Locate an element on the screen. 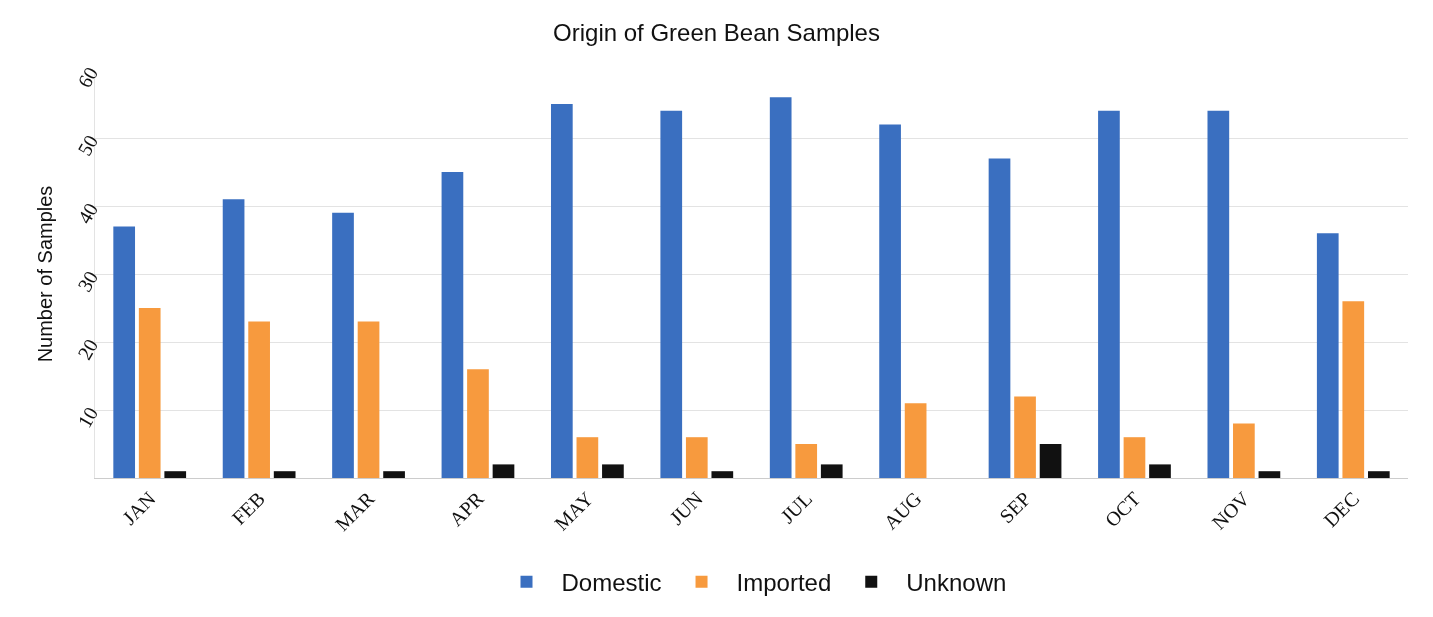 Image resolution: width=1433 pixels, height=617 pixels. y-tick-label: 50 is located at coordinates (88, 145).